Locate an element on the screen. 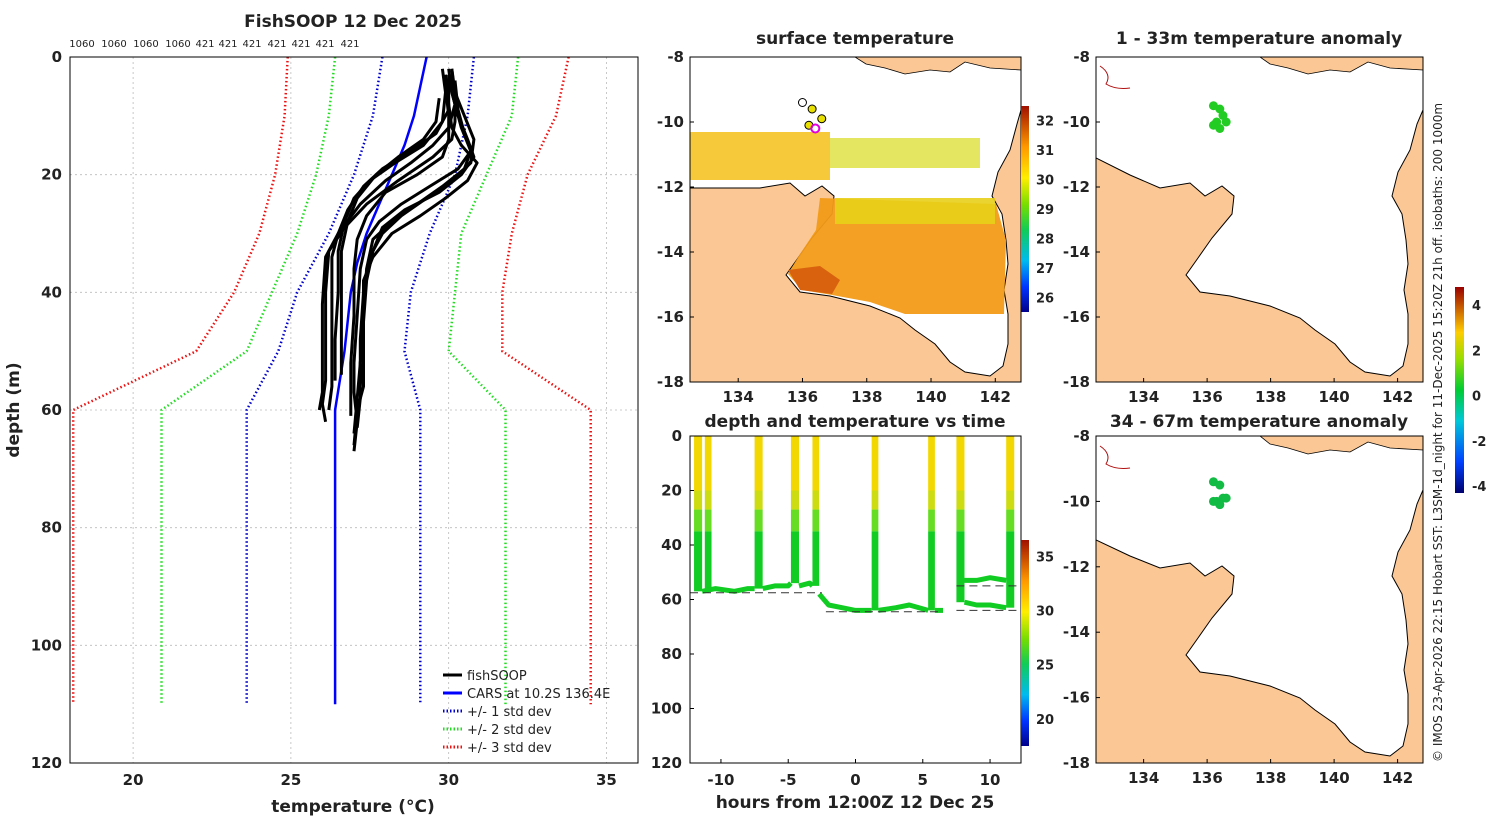 The height and width of the screenshot is (820, 1500). anom-shallow-reef is located at coordinates (1115, 77).